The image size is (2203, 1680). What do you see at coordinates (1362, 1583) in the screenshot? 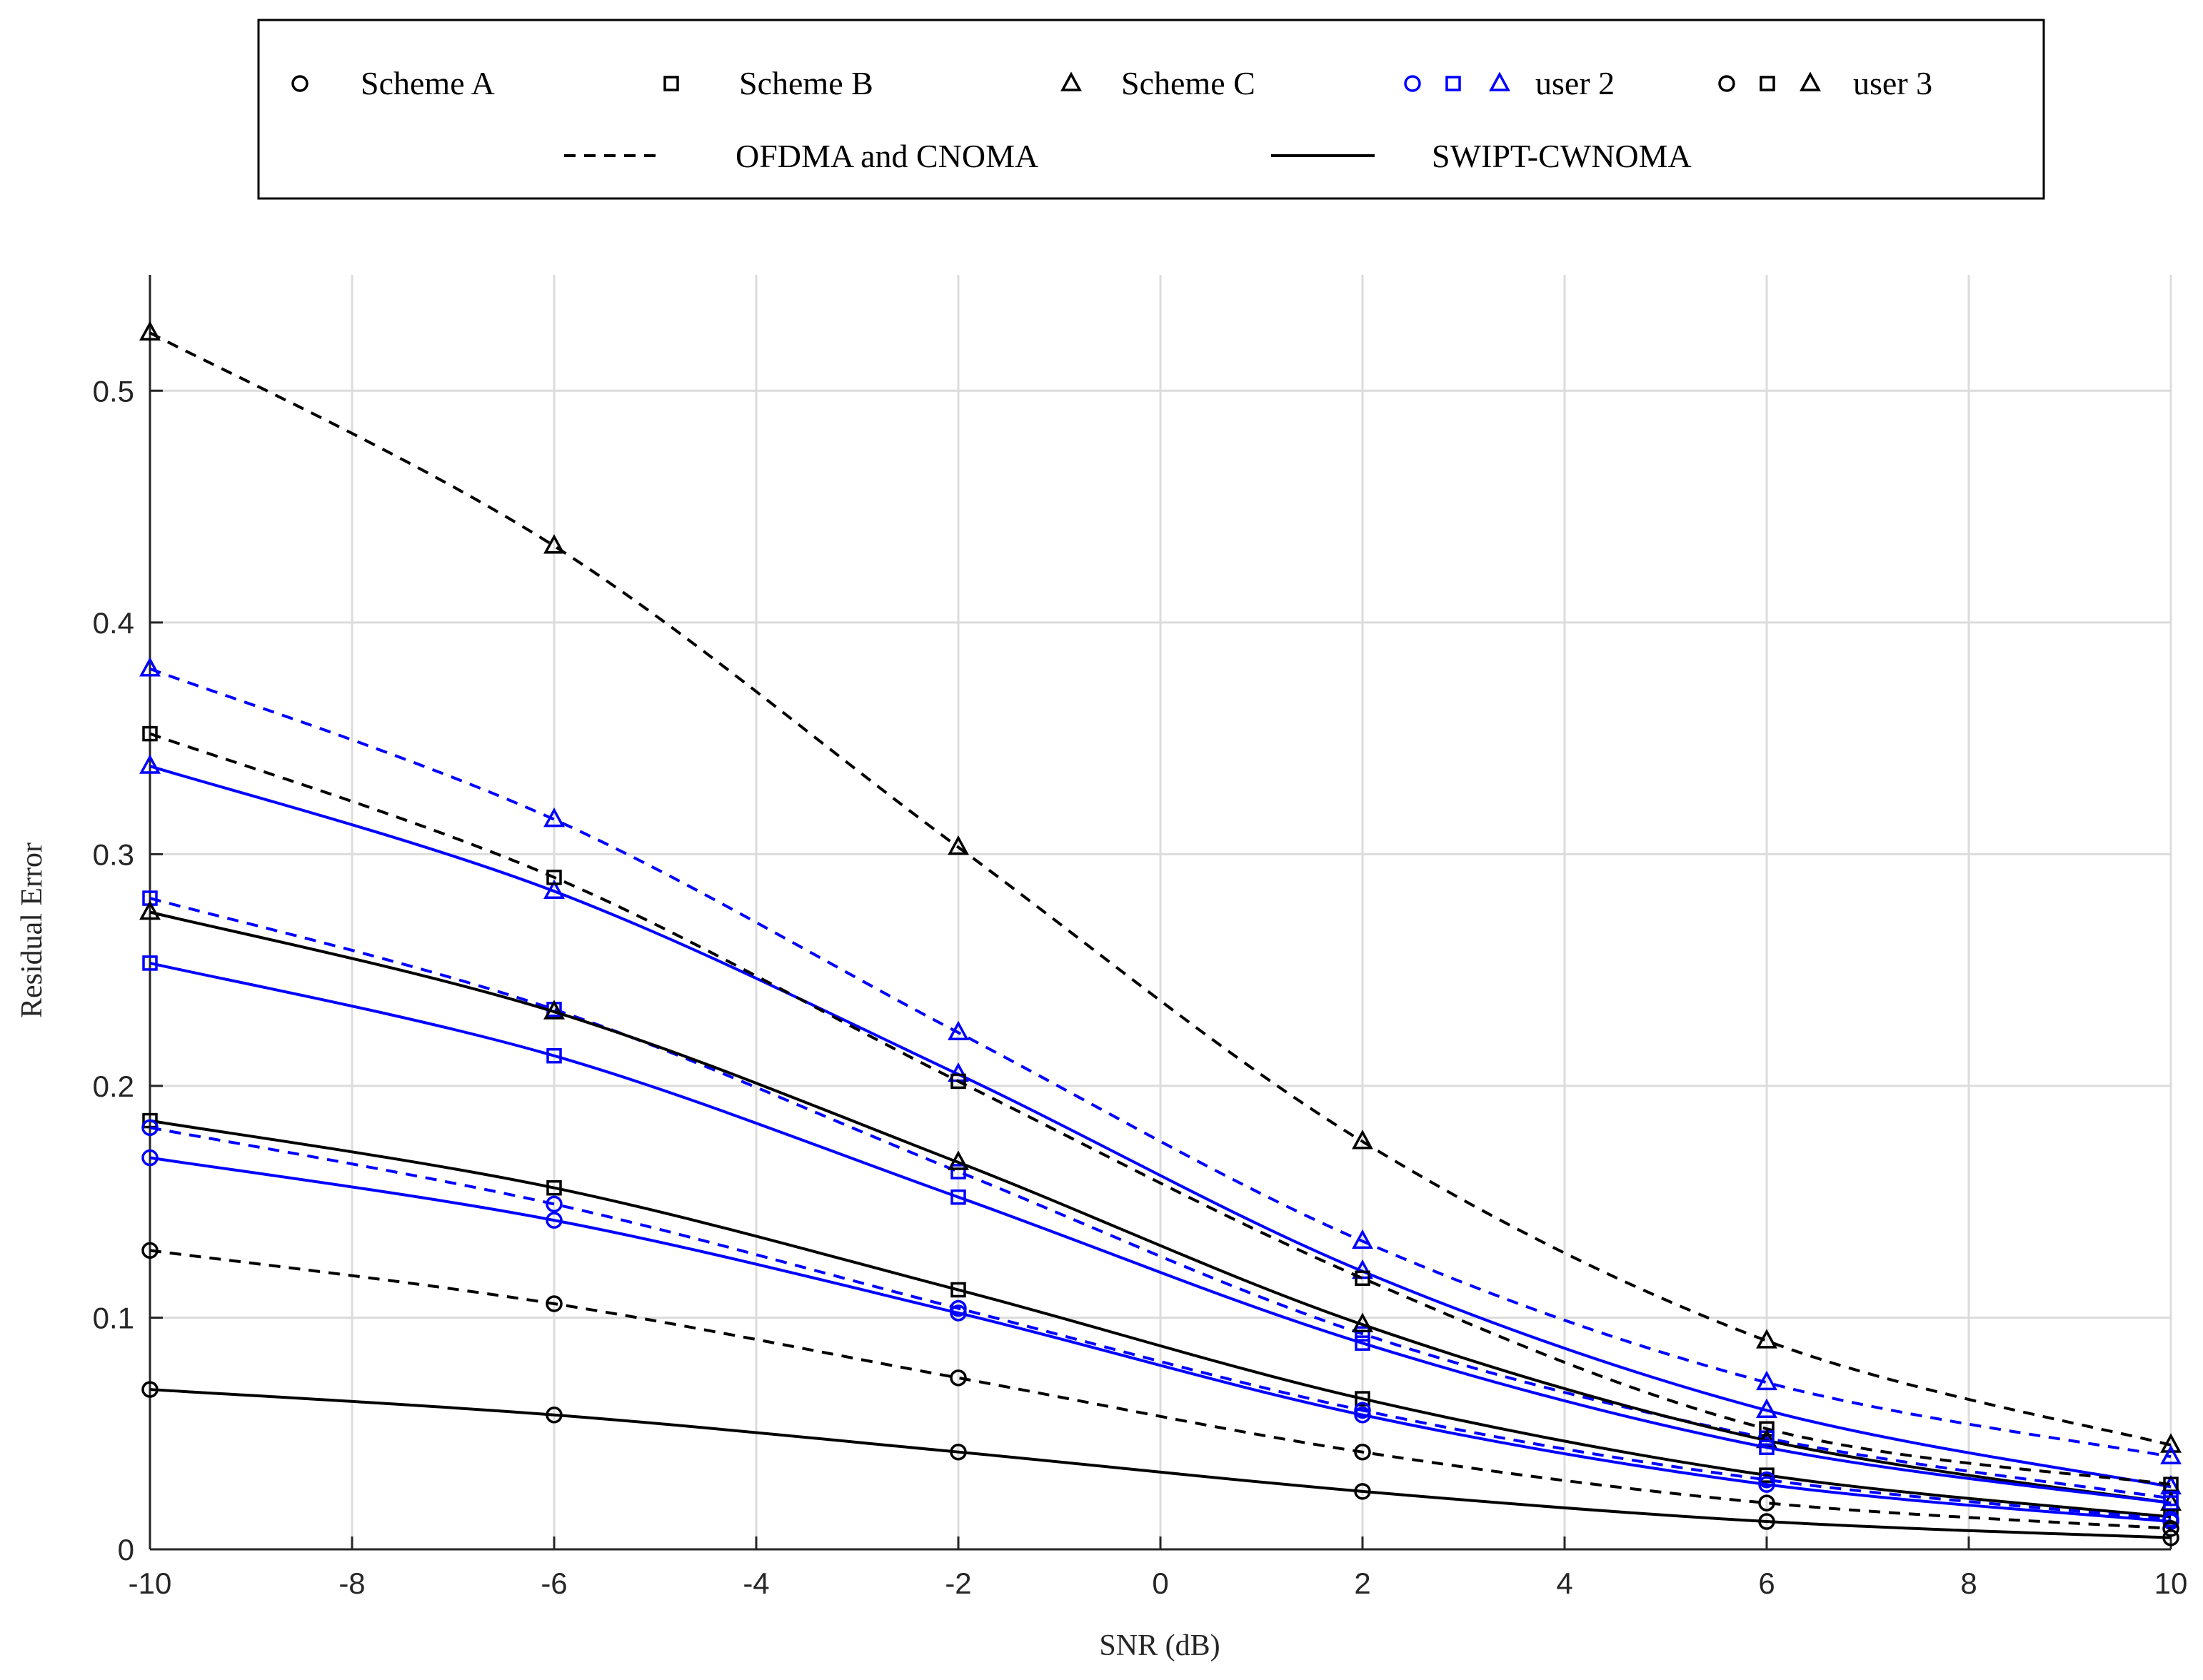
I see `x-tick-label: 2` at bounding box center [1362, 1583].